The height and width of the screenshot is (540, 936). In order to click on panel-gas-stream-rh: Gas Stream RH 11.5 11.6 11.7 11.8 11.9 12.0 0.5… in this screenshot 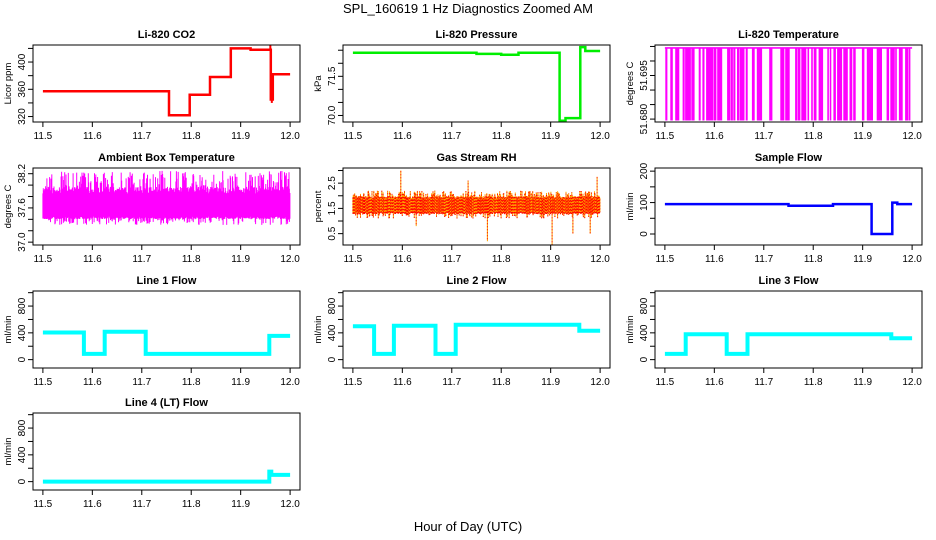, I will do `click(462, 208)`.